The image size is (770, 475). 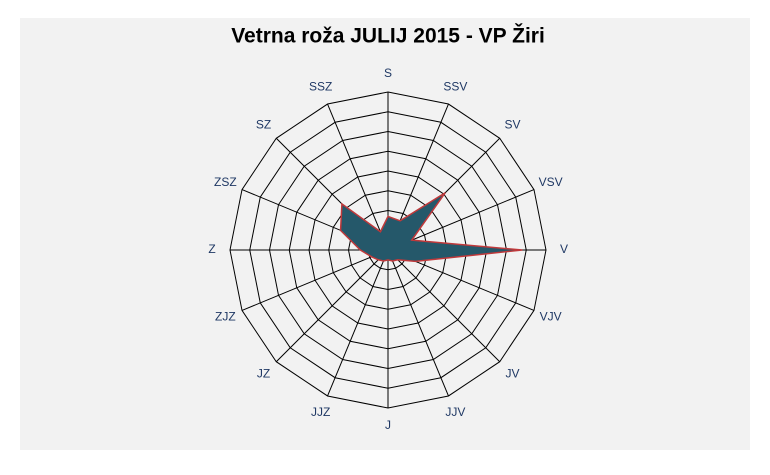 What do you see at coordinates (455, 412) in the screenshot?
I see `category-label: JJV` at bounding box center [455, 412].